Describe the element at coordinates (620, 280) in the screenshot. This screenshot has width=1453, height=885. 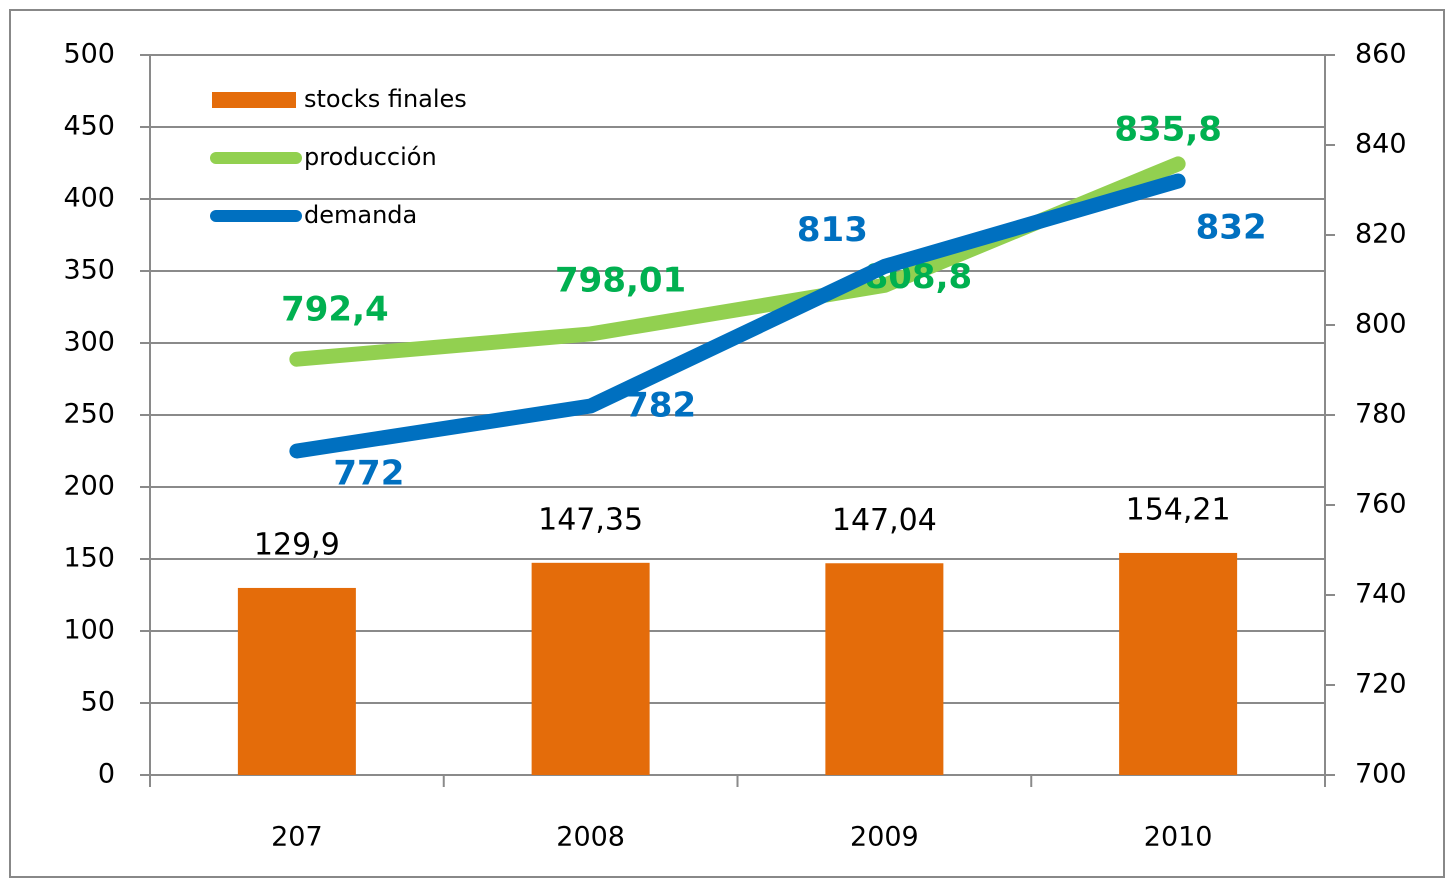
I see `line-value-label: 798,01` at that location.